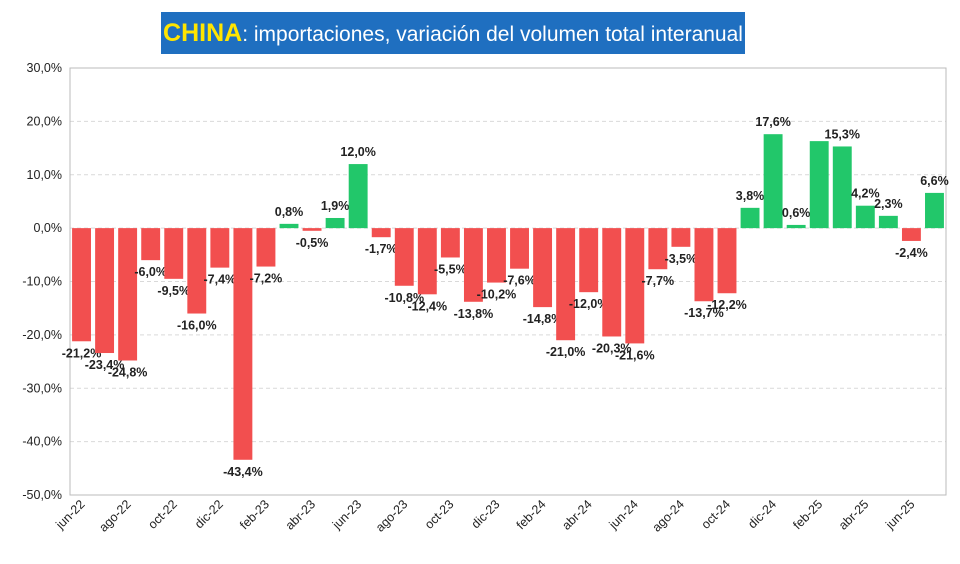 This screenshot has width=960, height=564. Describe the element at coordinates (911, 253) in the screenshot. I see `value-label: -2,4%` at that location.